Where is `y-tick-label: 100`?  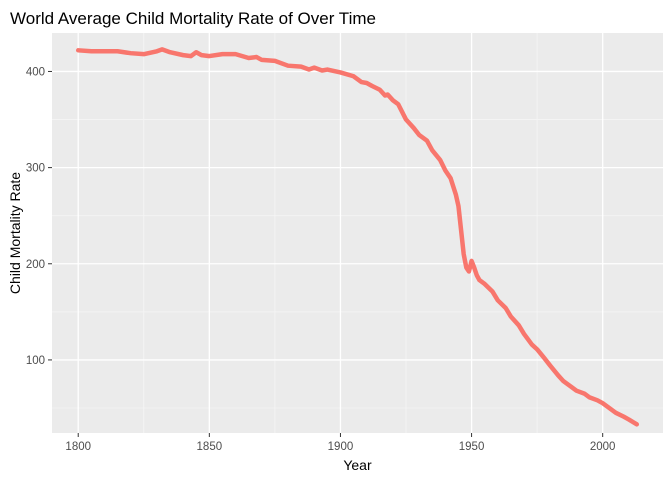 y-tick-label: 100 is located at coordinates (35, 361).